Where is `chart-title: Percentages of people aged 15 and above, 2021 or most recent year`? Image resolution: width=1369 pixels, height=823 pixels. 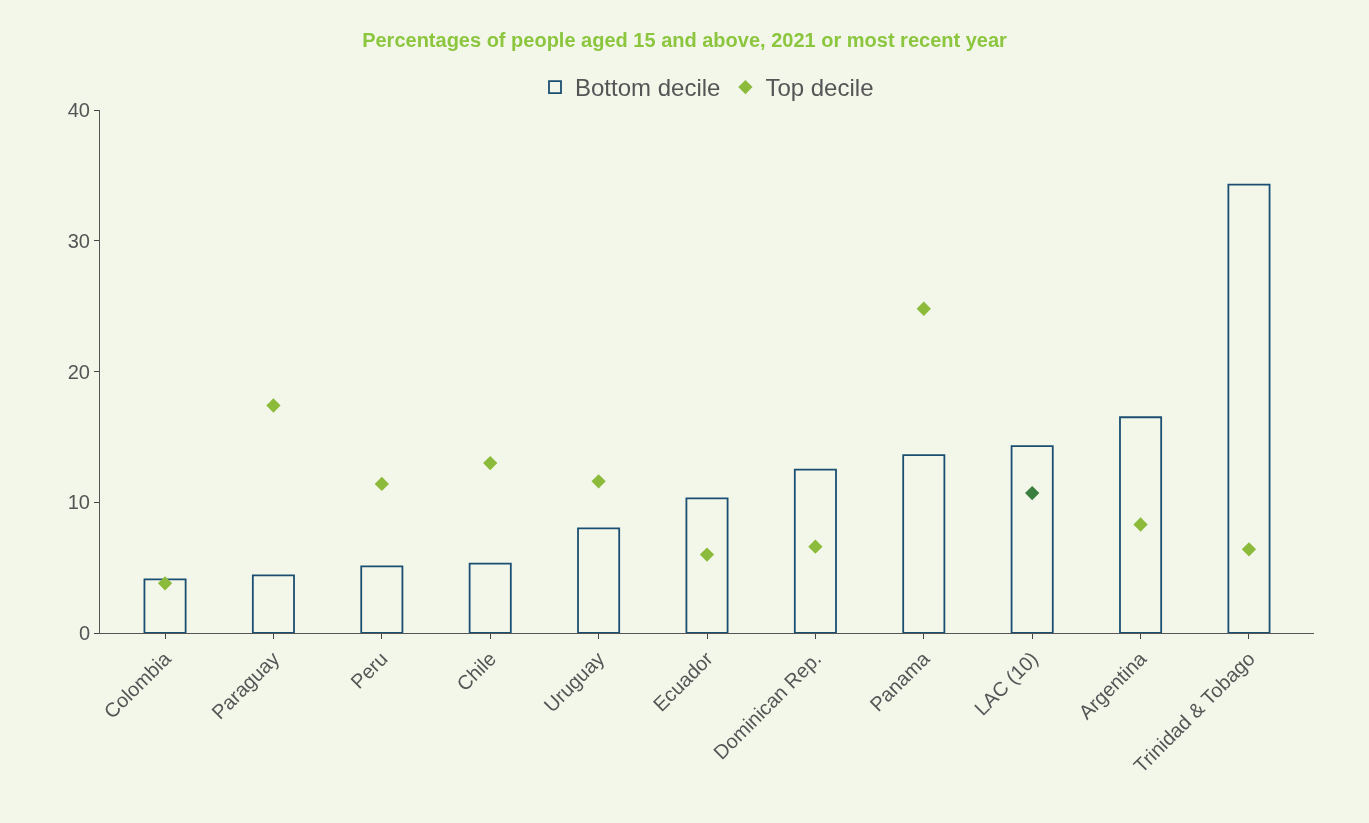 chart-title: Percentages of people aged 15 and above, 2021 or most recent year is located at coordinates (685, 39).